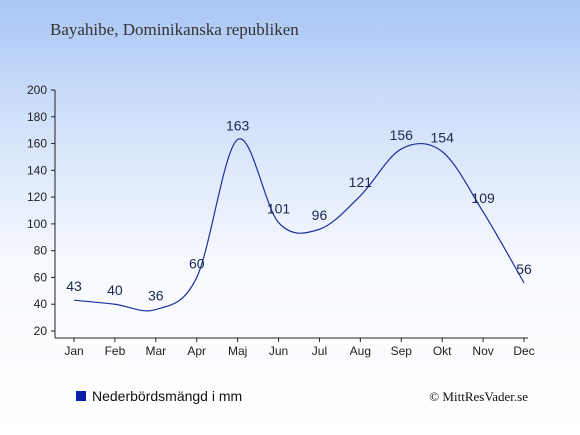 This screenshot has width=580, height=435. What do you see at coordinates (41, 331) in the screenshot?
I see `y-tick-label: 20` at bounding box center [41, 331].